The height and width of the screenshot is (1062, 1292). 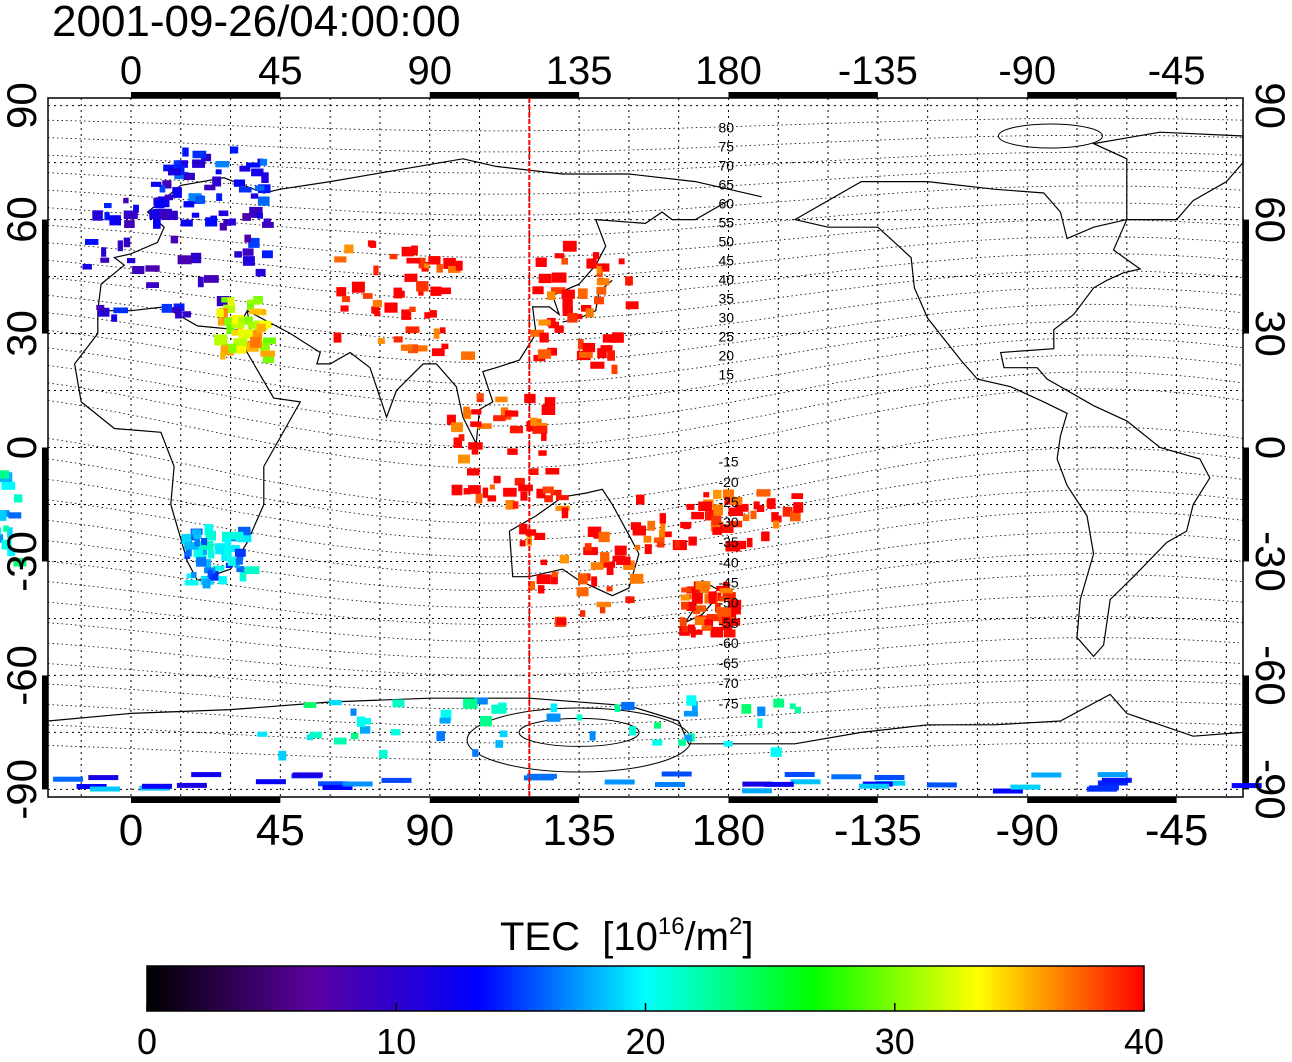 What do you see at coordinates (540, 937) in the screenshot?
I see `colorbar-title-main: TEC` at bounding box center [540, 937].